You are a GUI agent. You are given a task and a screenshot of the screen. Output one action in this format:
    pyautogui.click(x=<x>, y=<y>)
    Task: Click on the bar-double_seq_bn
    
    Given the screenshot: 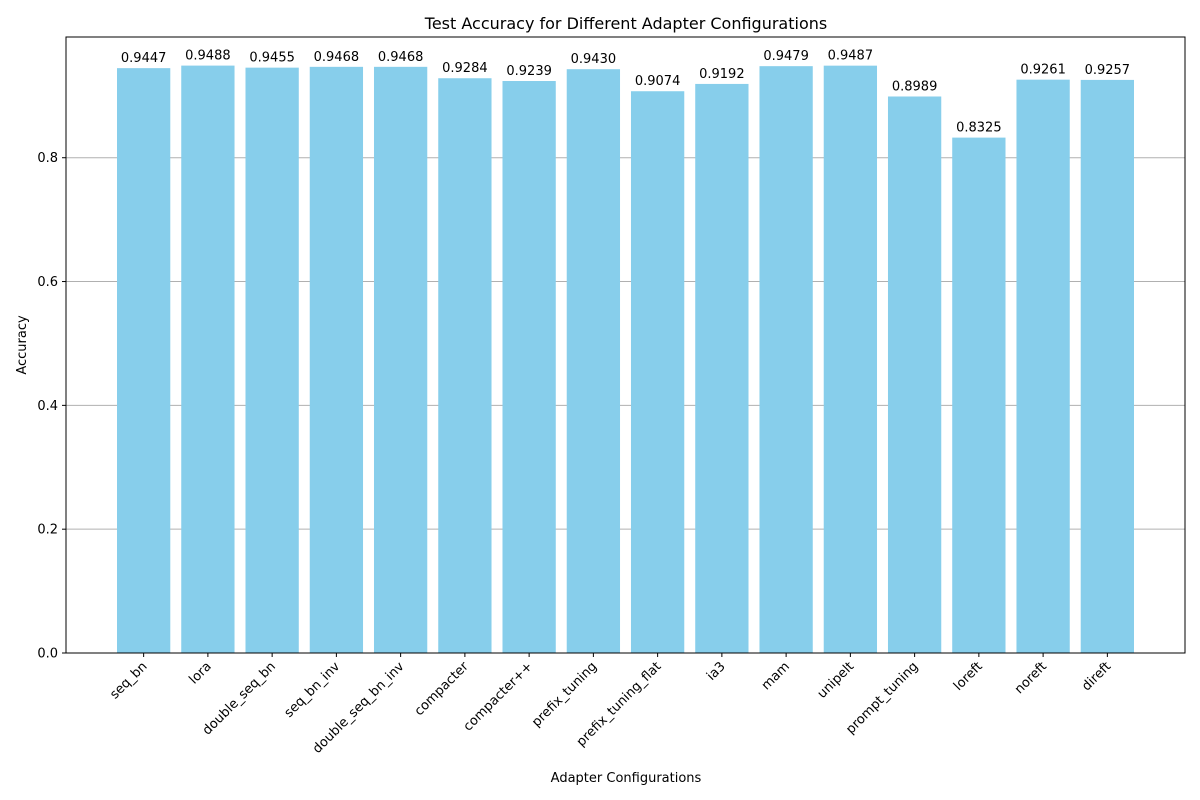 What is the action you would take?
    pyautogui.click(x=272, y=360)
    